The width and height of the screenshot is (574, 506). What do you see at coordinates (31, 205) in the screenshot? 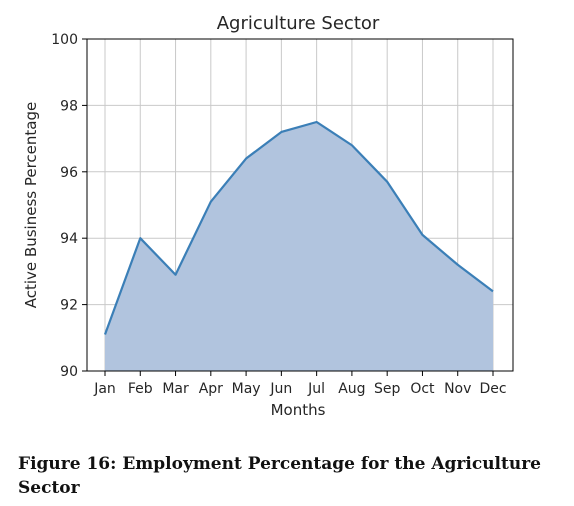
I see `y-axis-label: Active Business Percentage` at bounding box center [31, 205].